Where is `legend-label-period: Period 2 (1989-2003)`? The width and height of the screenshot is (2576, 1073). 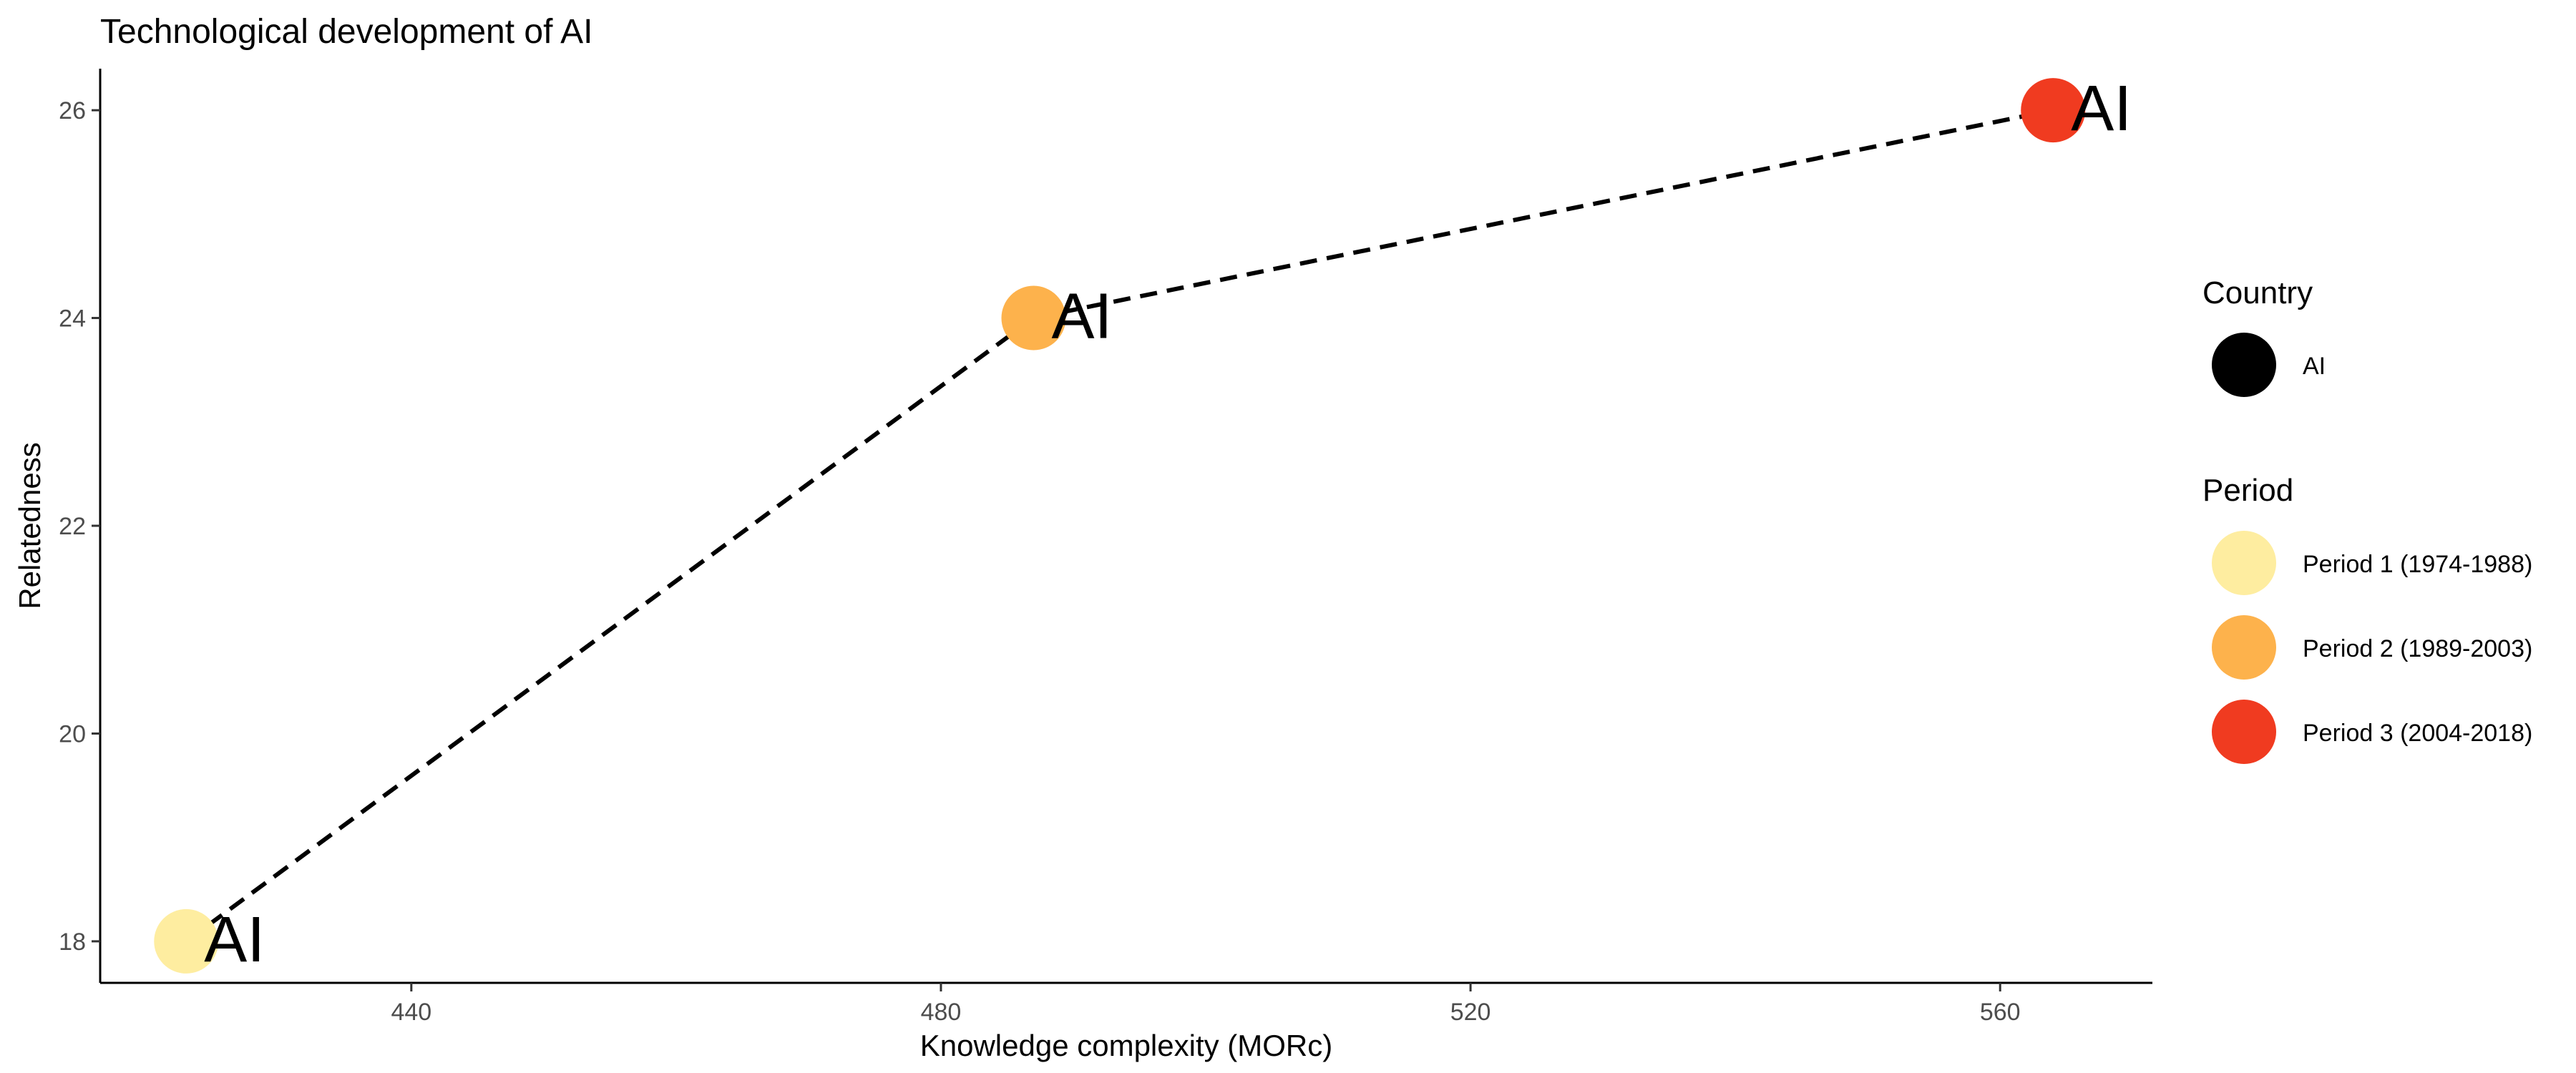
legend-label-period: Period 2 (1989-2003) is located at coordinates (2417, 648).